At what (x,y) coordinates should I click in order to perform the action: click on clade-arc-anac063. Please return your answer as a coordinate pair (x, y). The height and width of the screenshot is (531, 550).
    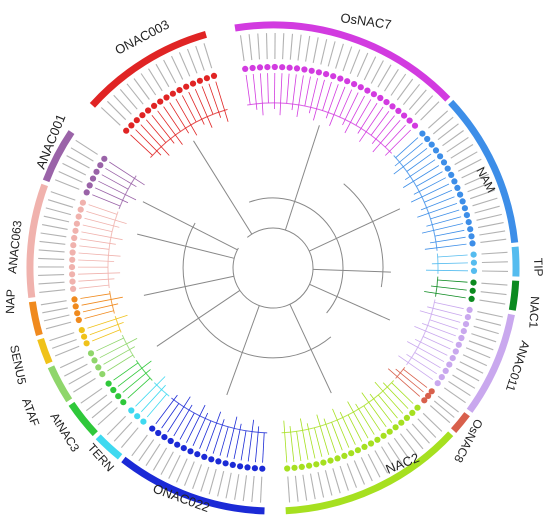
    Looking at the image, I should click on (37, 241).